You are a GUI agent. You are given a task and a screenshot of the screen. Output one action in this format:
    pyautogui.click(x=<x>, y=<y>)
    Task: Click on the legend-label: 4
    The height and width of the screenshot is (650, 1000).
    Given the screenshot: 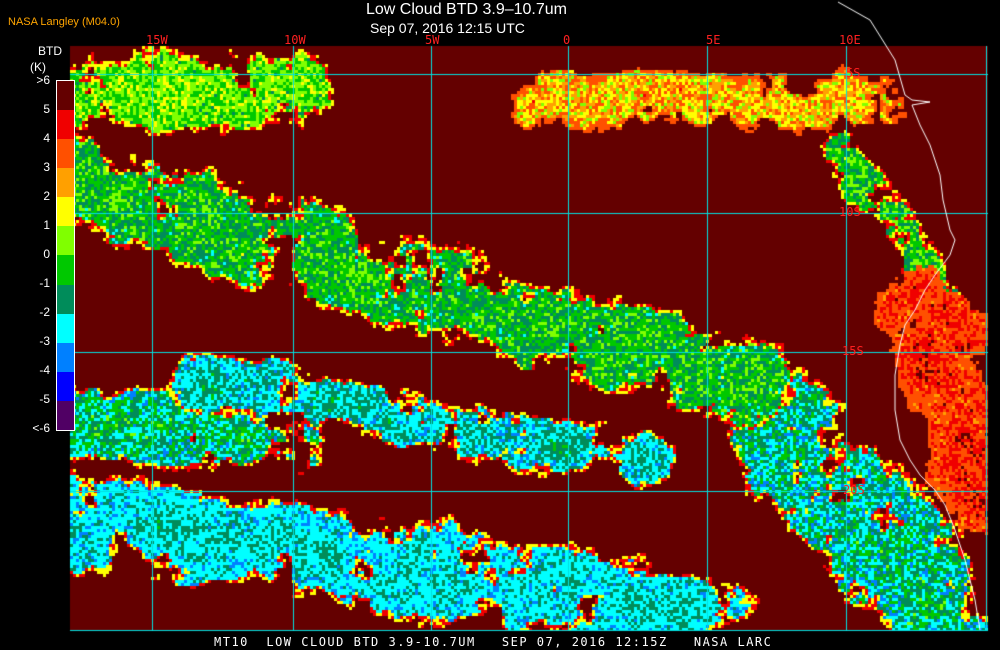 What is the action you would take?
    pyautogui.click(x=46, y=138)
    